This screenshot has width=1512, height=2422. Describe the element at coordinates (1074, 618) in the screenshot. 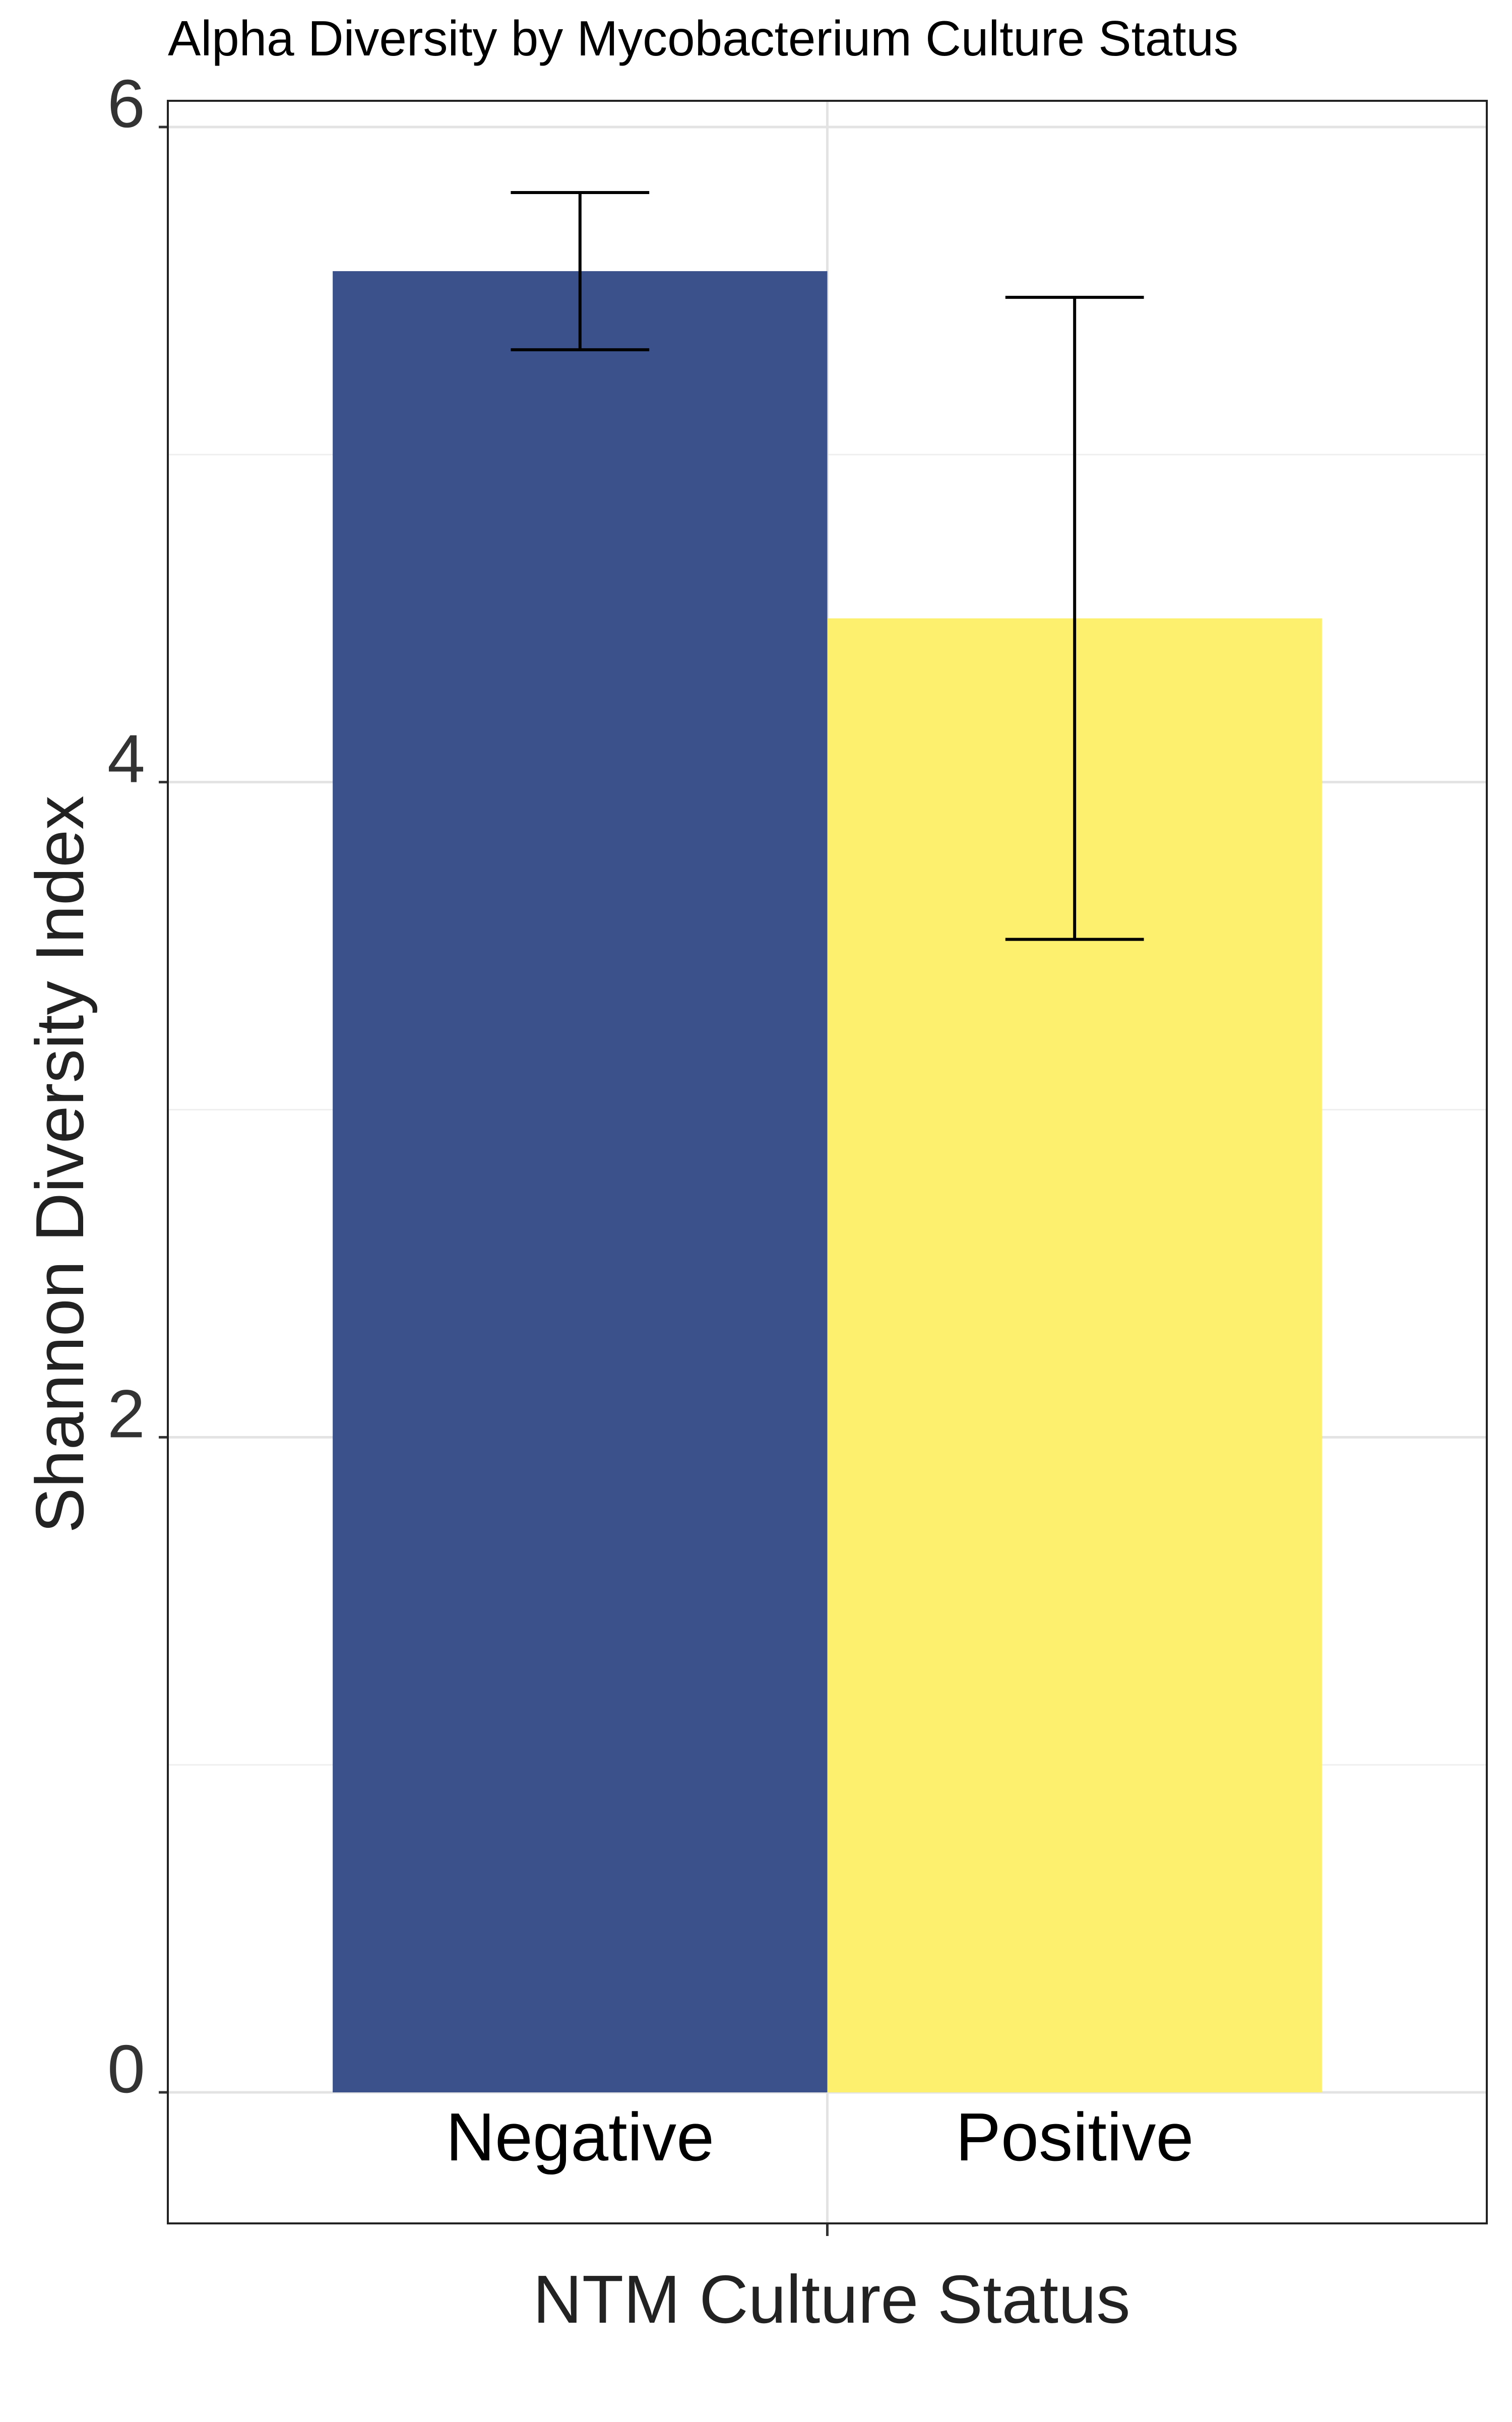

I see `error-bar-positive` at that location.